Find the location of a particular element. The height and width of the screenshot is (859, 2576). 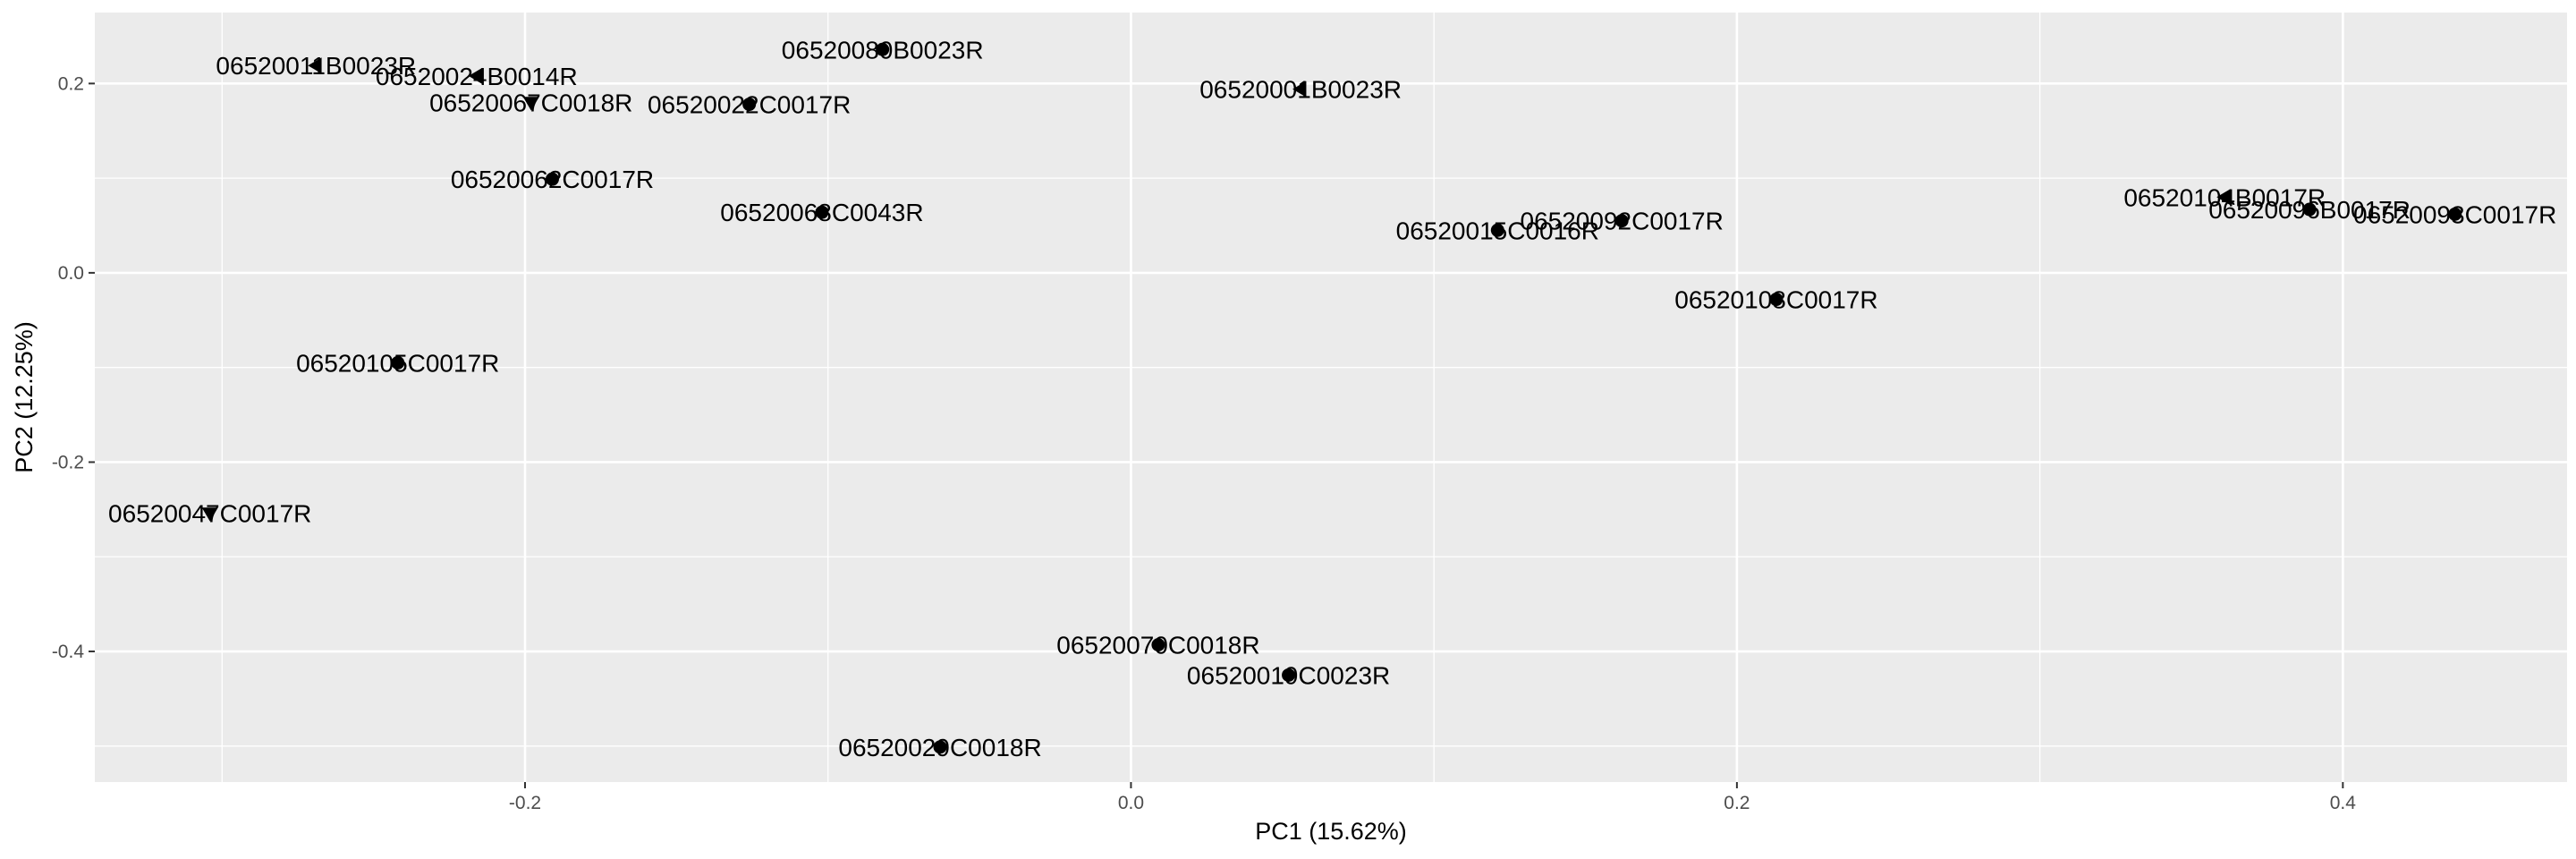

data-point-06520092C0017R is located at coordinates (1621, 221).